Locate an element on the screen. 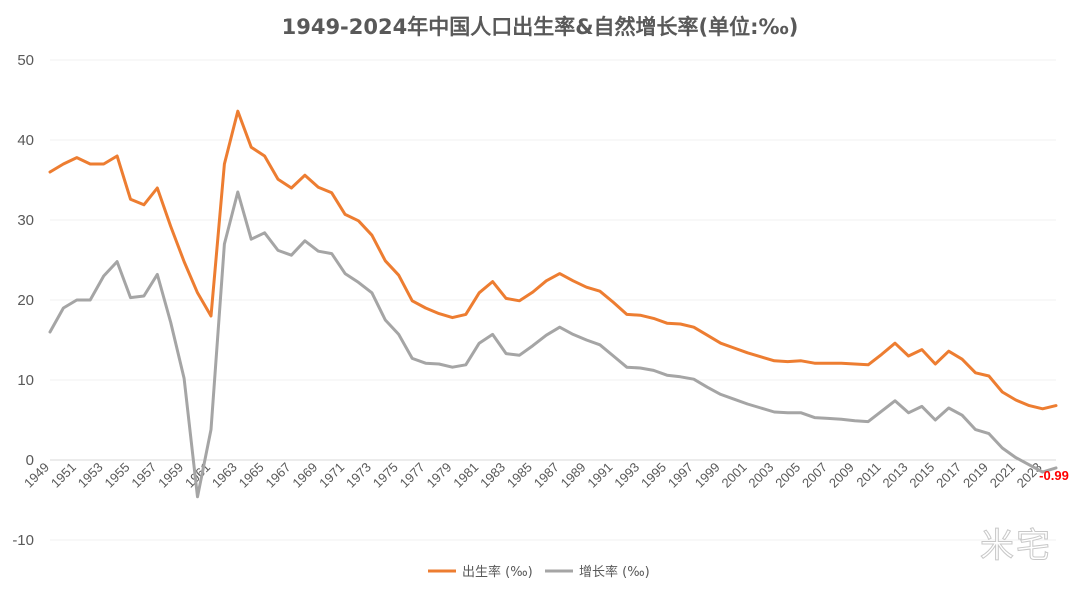 This screenshot has width=1080, height=594. y-tick-label: 20 is located at coordinates (25, 300).